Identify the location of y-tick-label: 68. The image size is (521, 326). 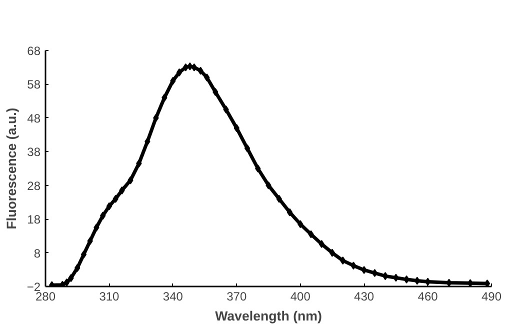
(34, 51).